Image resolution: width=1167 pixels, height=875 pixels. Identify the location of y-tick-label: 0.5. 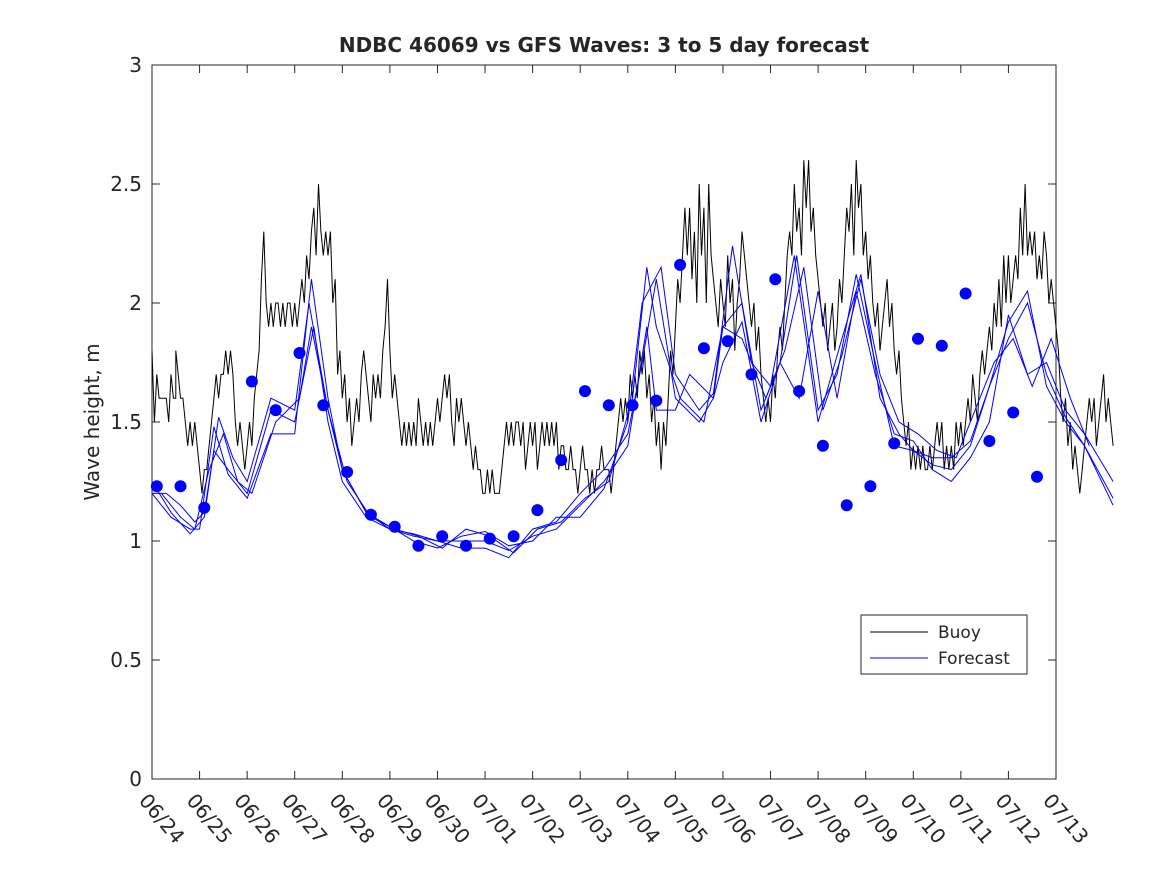
(126, 660).